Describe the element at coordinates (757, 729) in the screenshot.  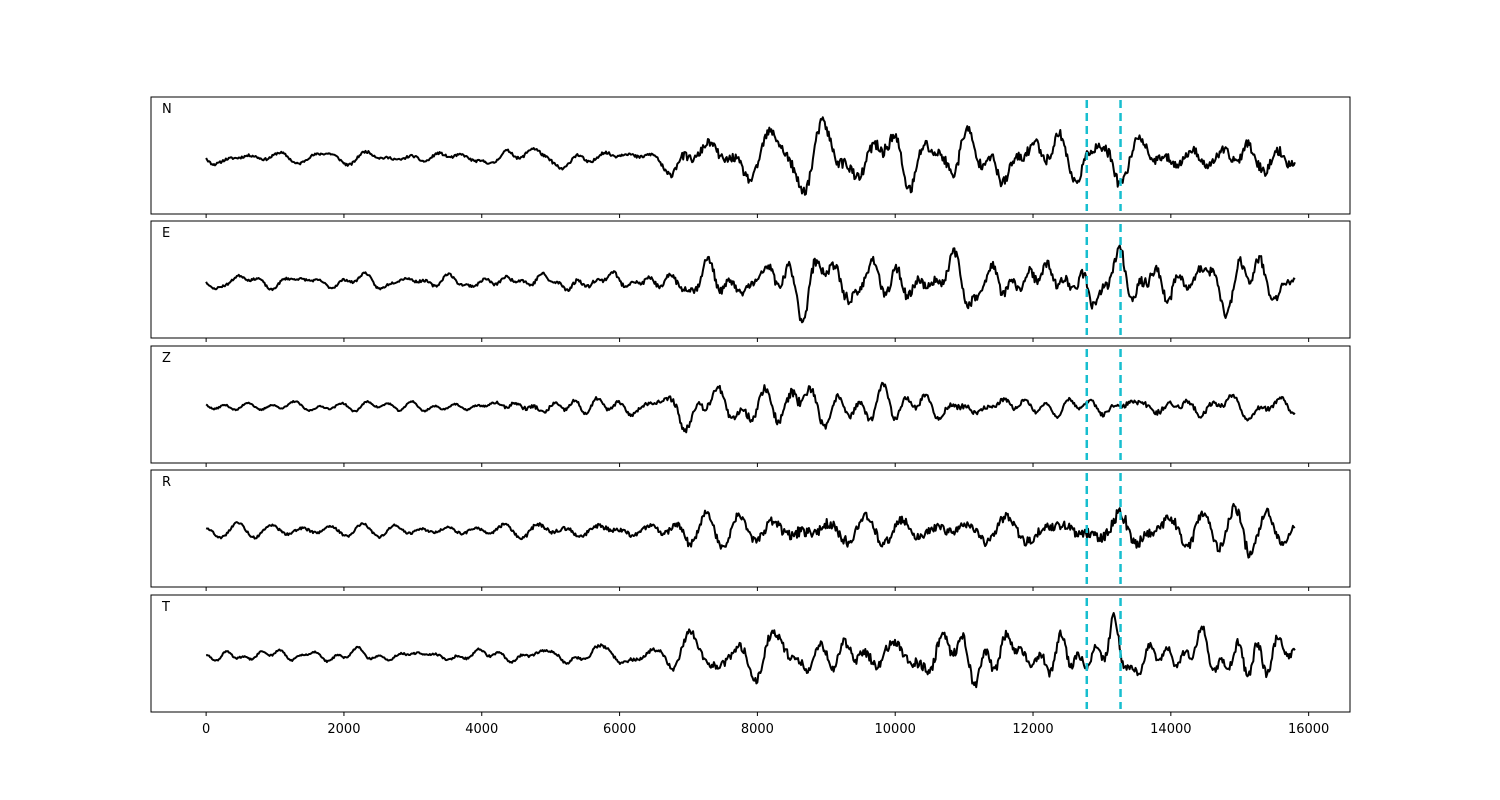
I see `x-tick-label: 8000` at that location.